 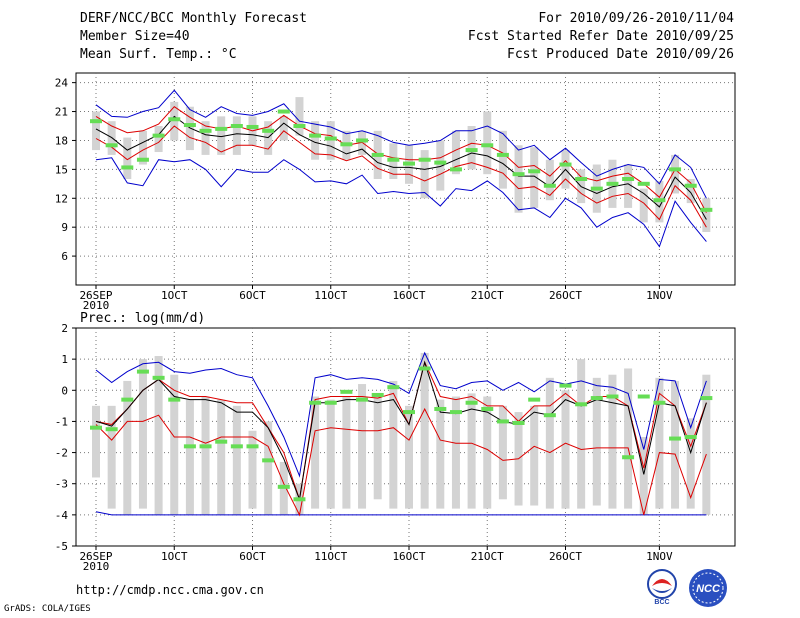 What do you see at coordinates (64, 359) in the screenshot?
I see `prec-y-tick-label: 1` at bounding box center [64, 359].